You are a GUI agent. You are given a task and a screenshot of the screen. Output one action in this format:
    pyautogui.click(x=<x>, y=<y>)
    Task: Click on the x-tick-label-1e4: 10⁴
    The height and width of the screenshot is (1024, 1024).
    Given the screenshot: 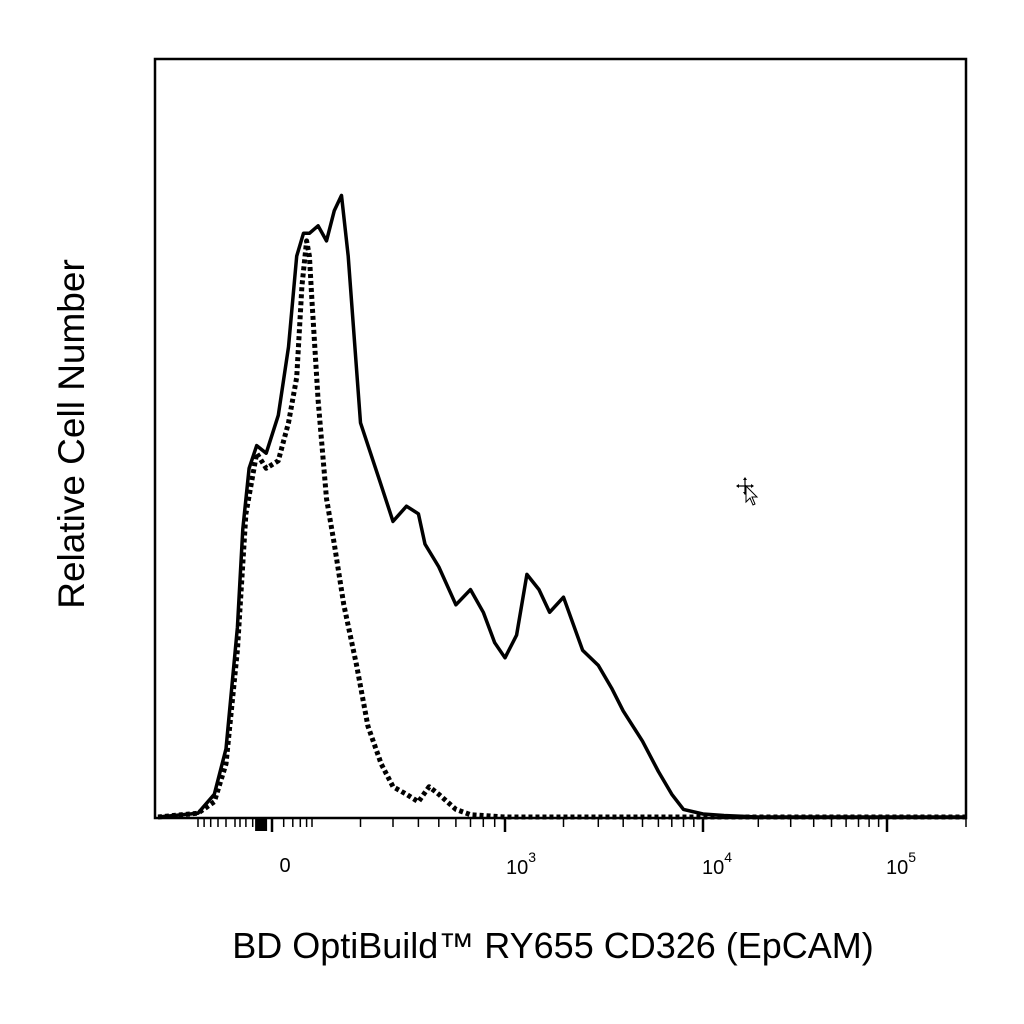 What is the action you would take?
    pyautogui.click(x=717, y=864)
    